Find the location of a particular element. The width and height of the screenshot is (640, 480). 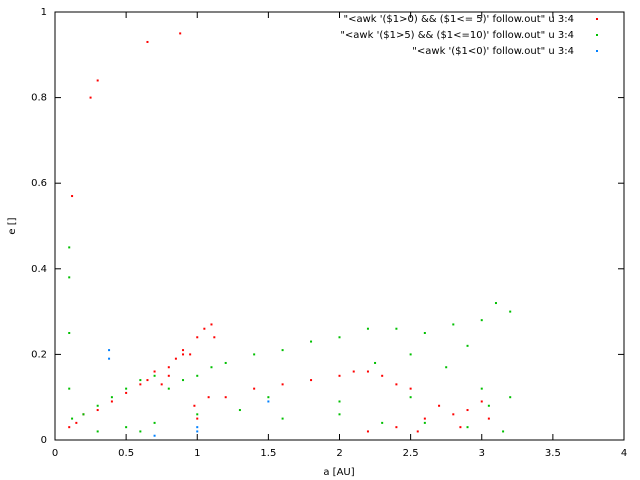

x-tick-label: 2.5 is located at coordinates (411, 453).